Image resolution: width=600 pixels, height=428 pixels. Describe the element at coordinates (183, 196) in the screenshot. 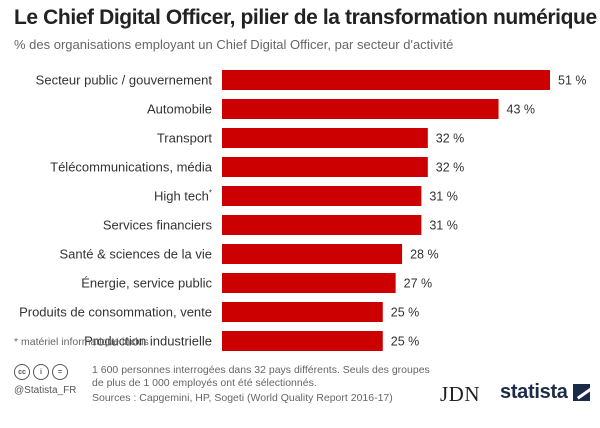

I see `category-label: High tech*` at that location.